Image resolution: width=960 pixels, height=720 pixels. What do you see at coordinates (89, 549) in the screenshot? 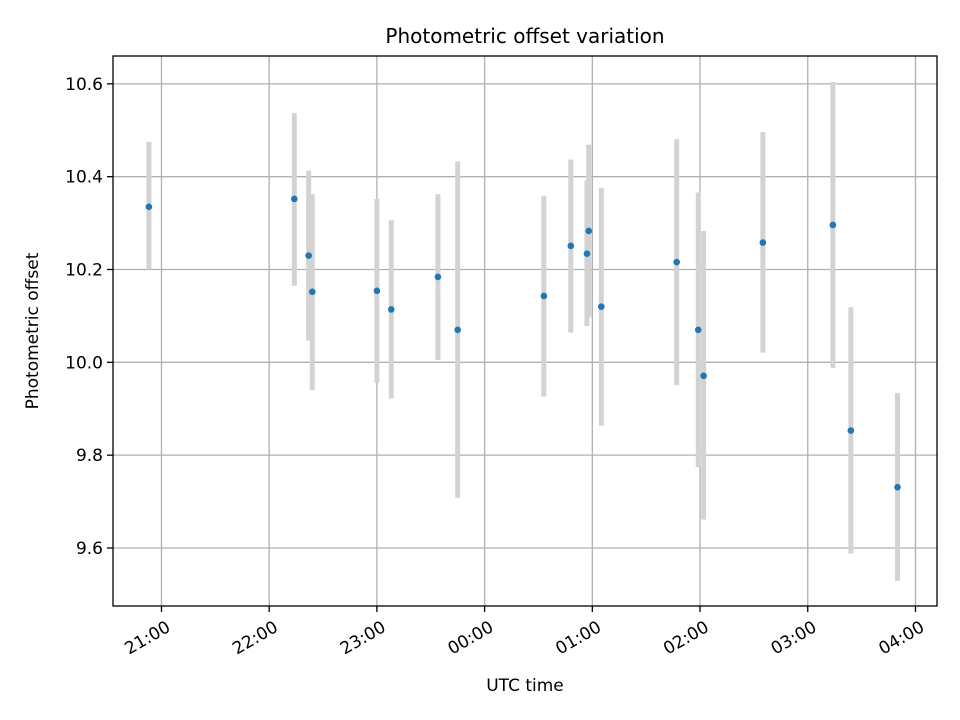
I see `y-tick-label: 9.6` at bounding box center [89, 549].